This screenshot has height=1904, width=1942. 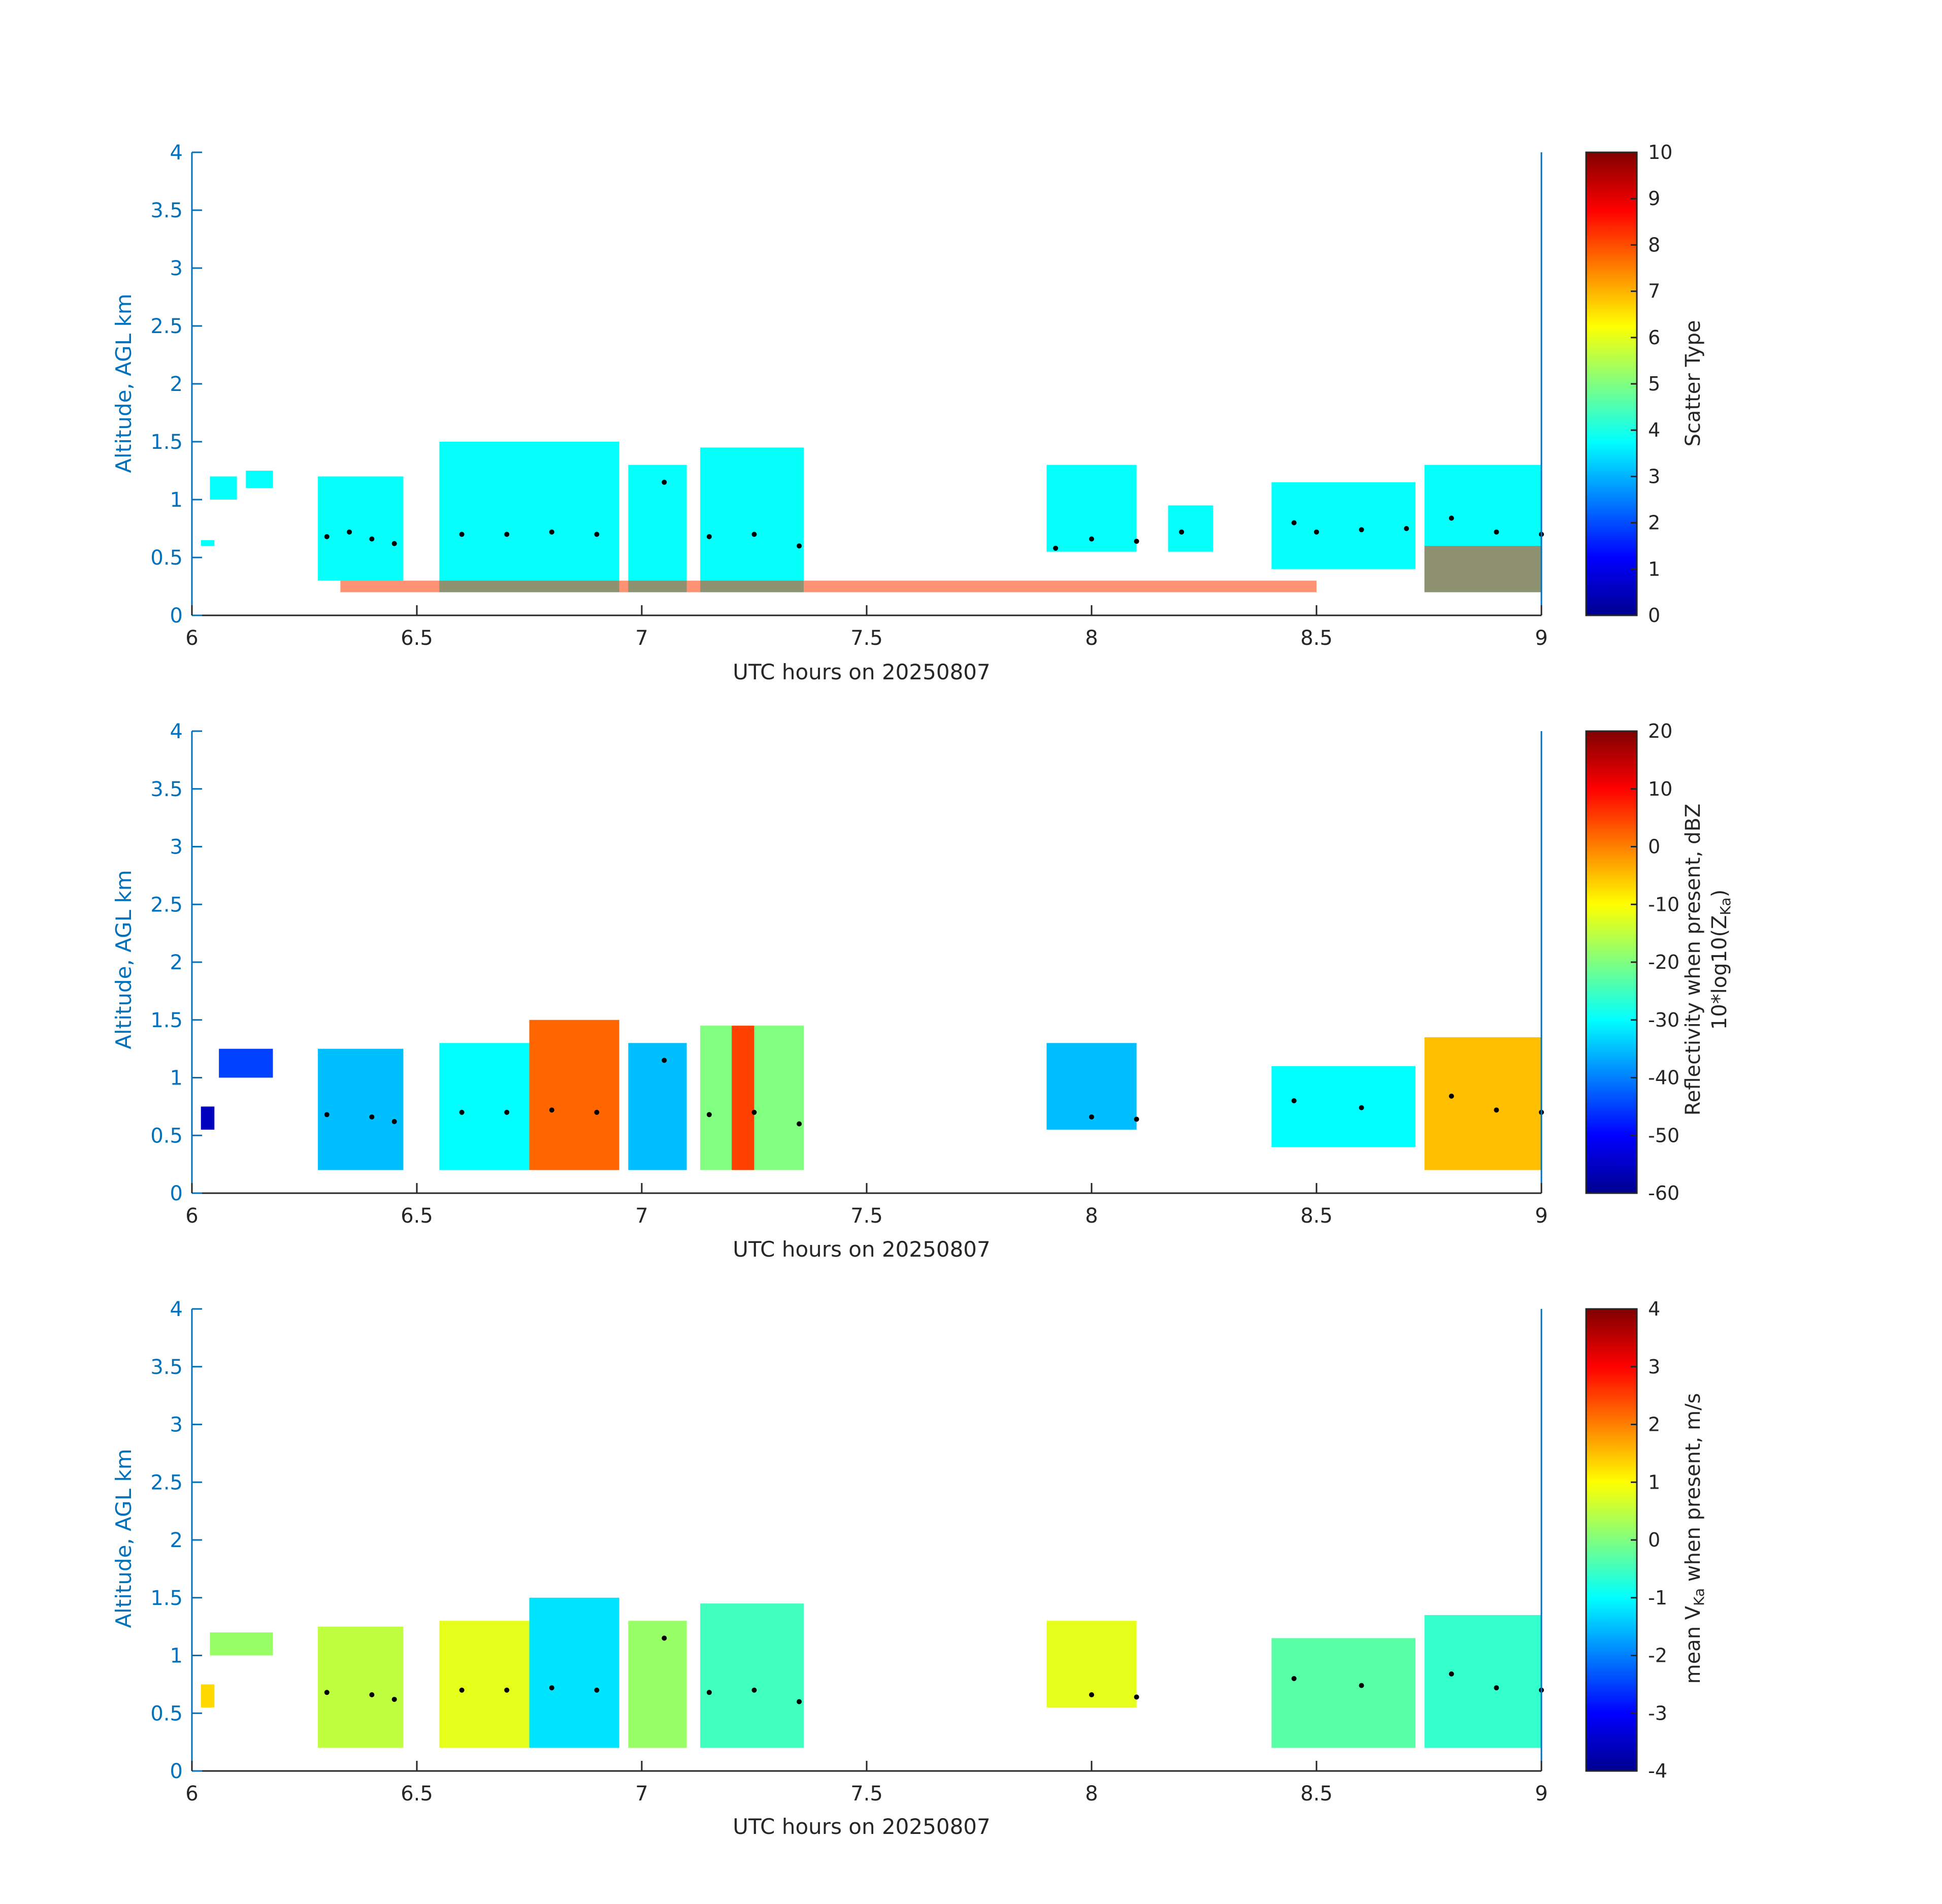 I want to click on reflectivity-plot-area, so click(x=872, y=1095).